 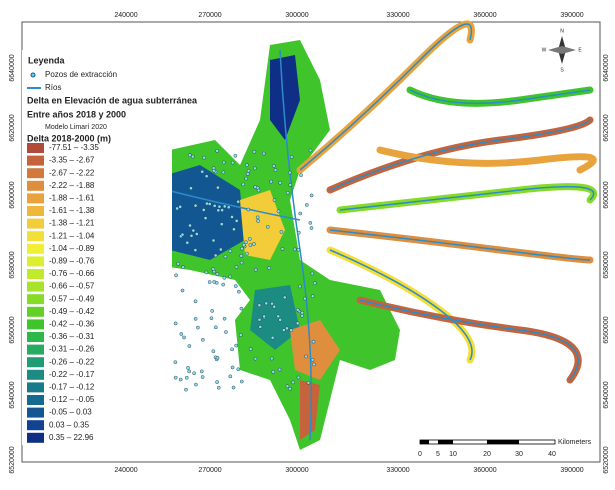 I want to click on wells, so click(x=245, y=270).